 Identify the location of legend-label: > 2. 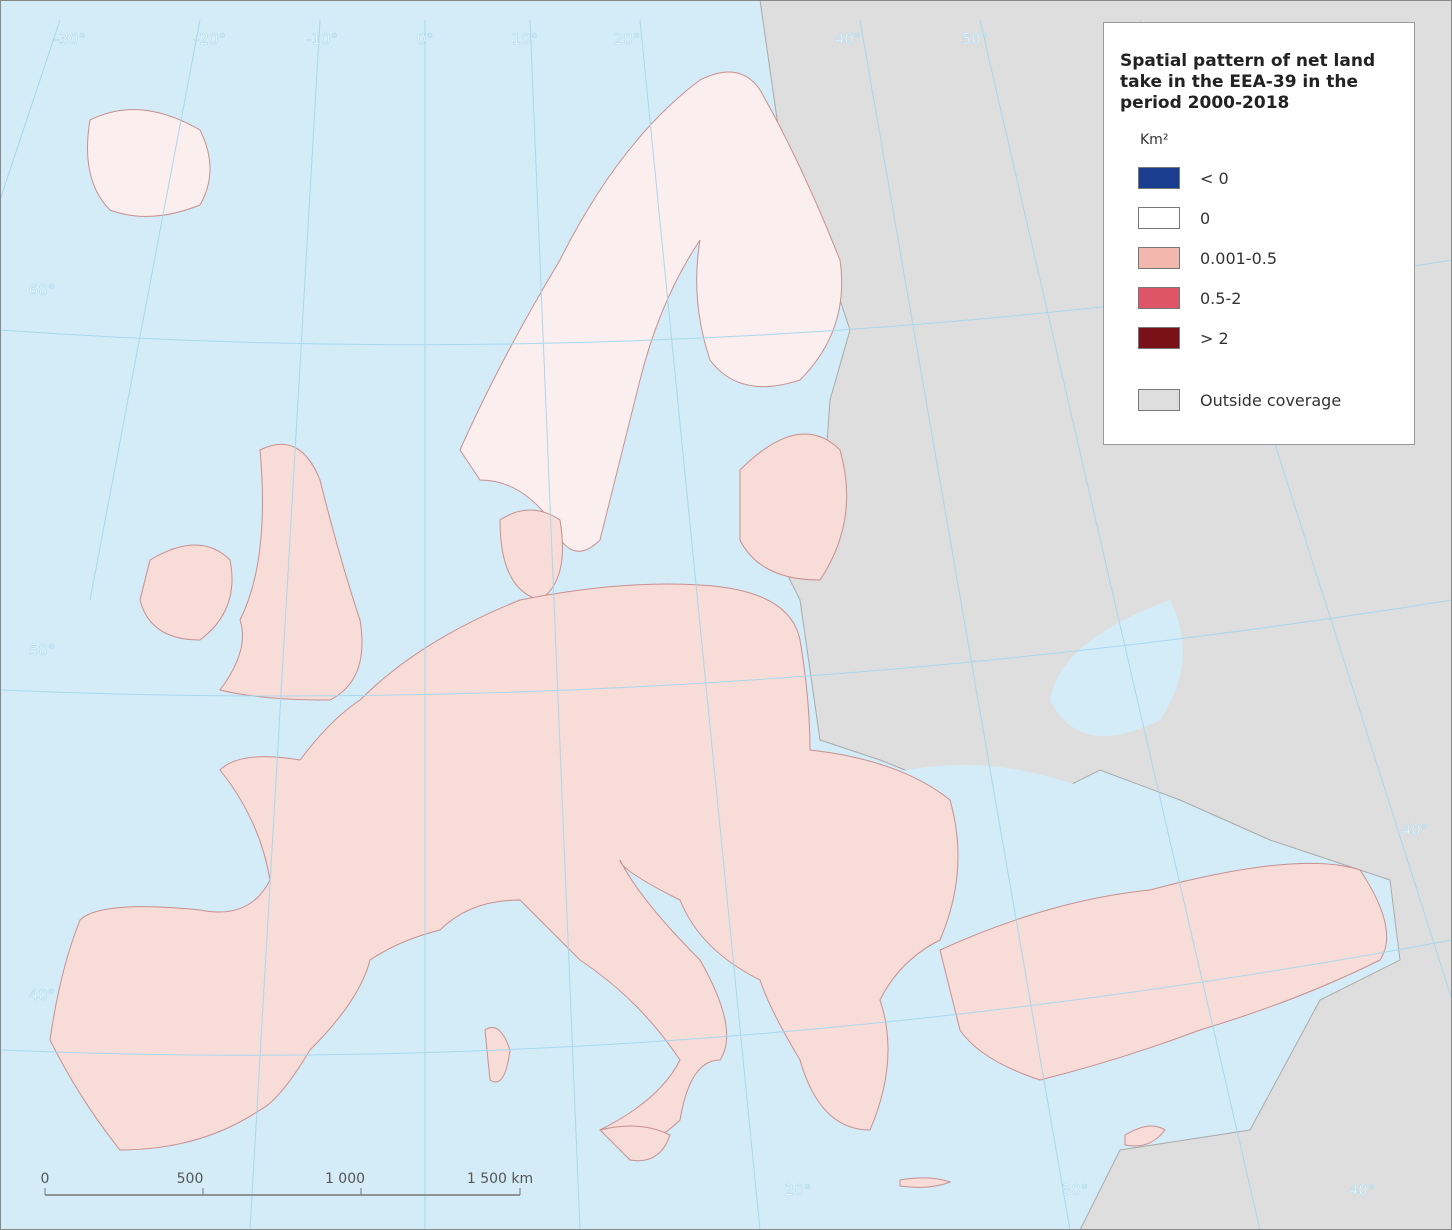
(1214, 338).